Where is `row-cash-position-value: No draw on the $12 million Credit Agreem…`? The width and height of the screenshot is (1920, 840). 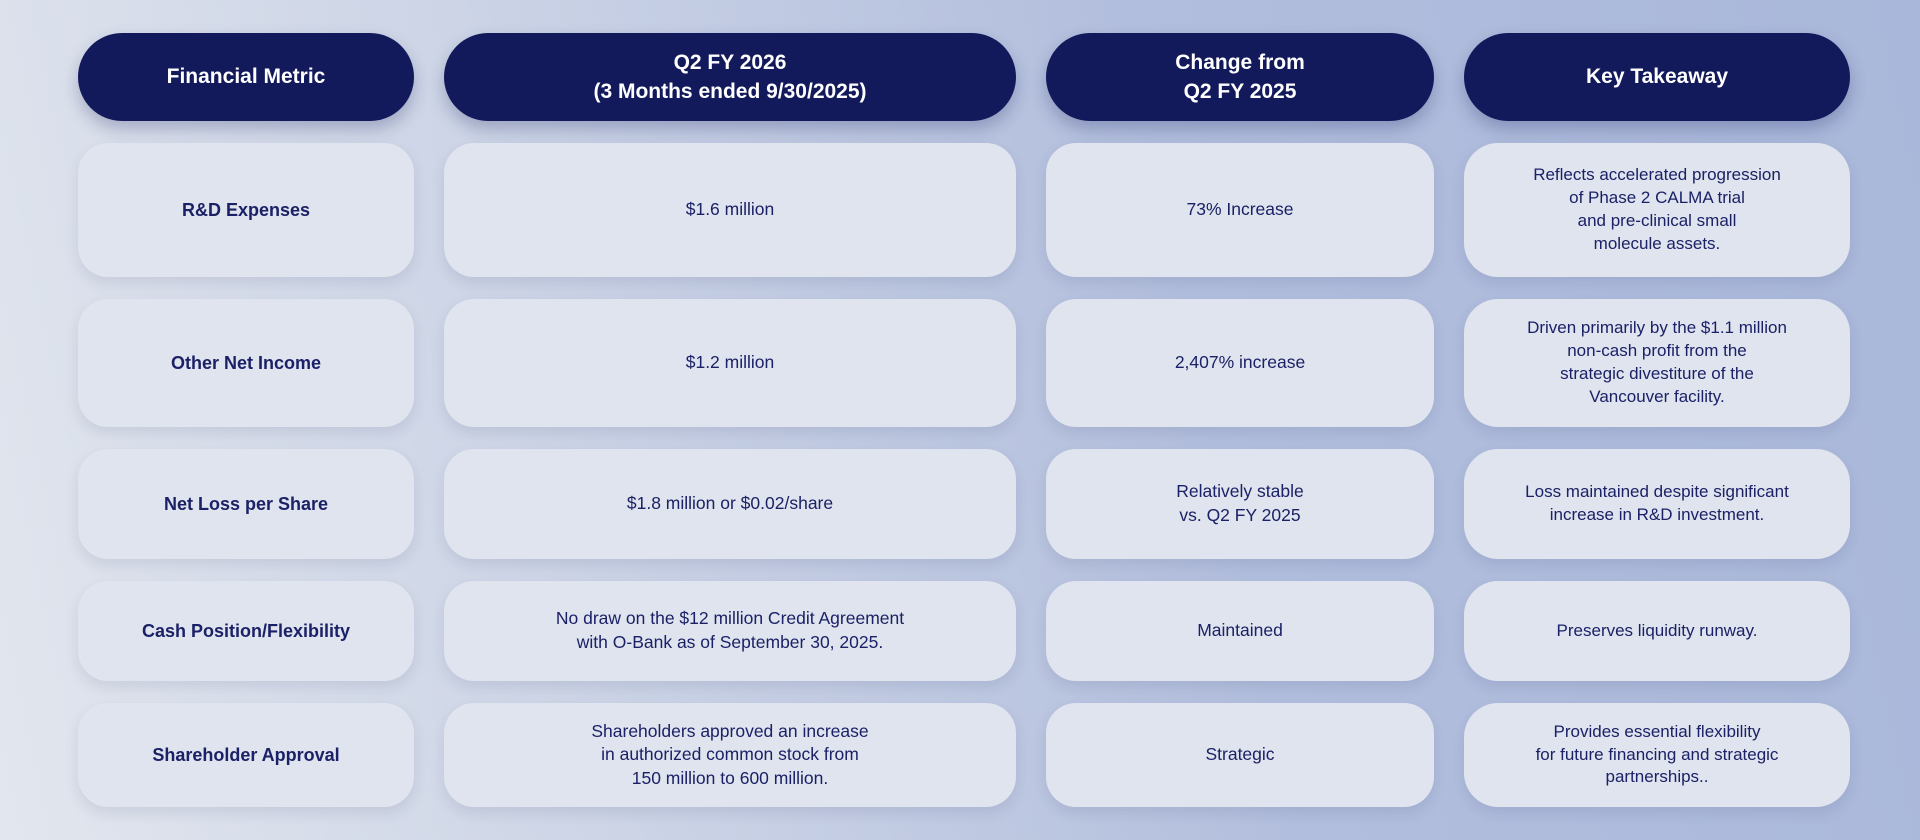
row-cash-position-value: No draw on the $12 million Credit Agreem… is located at coordinates (730, 631).